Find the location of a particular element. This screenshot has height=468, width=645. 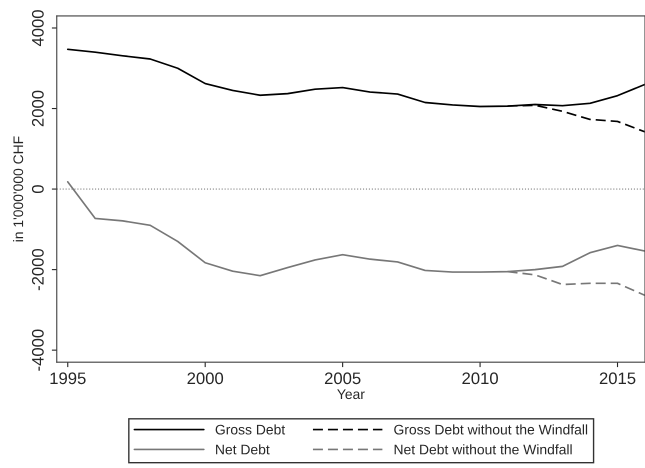

y-tick-label: -2000 is located at coordinates (38, 269).